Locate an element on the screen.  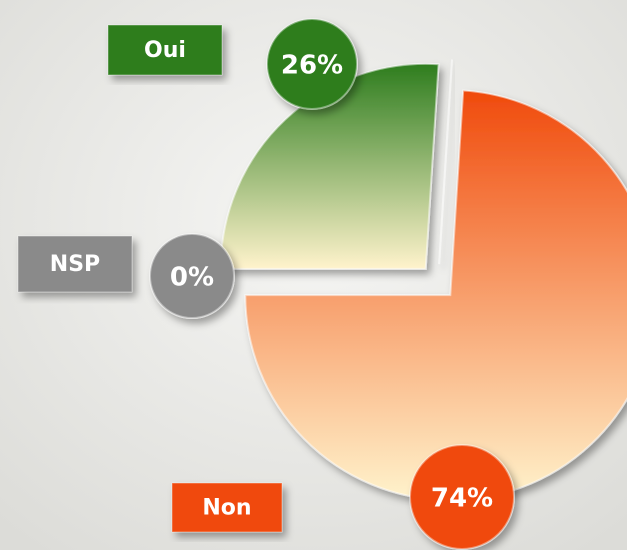
legend-label: Oui is located at coordinates (165, 50).